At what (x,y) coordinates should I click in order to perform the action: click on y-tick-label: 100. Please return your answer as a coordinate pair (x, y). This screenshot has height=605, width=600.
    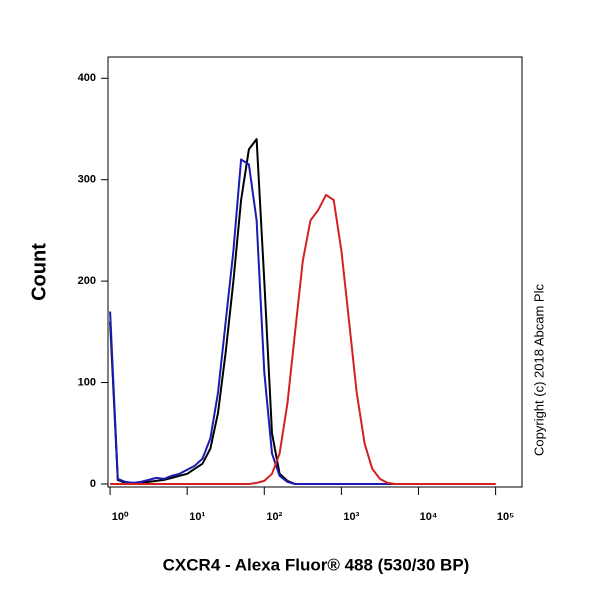
    Looking at the image, I should click on (87, 382).